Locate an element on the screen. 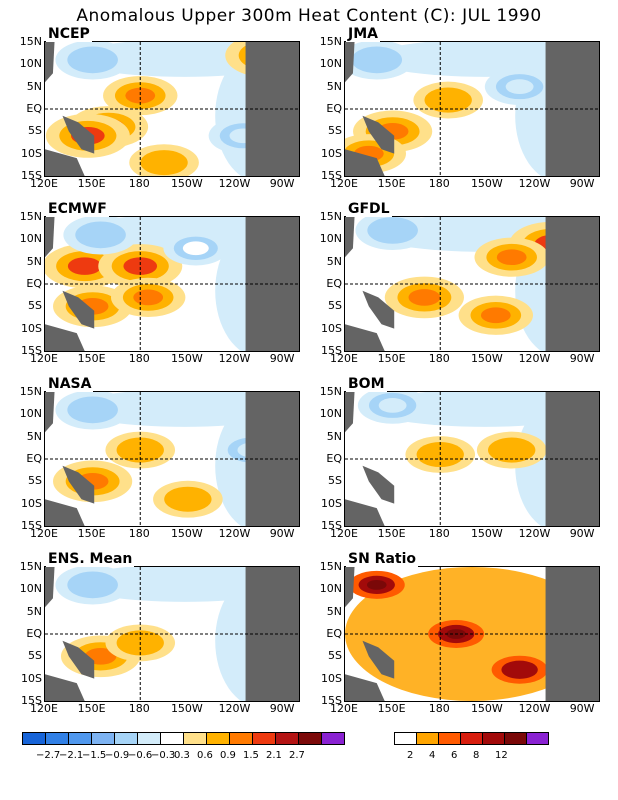 The height and width of the screenshot is (800, 618). panel-title: ECMWF is located at coordinates (77, 209).